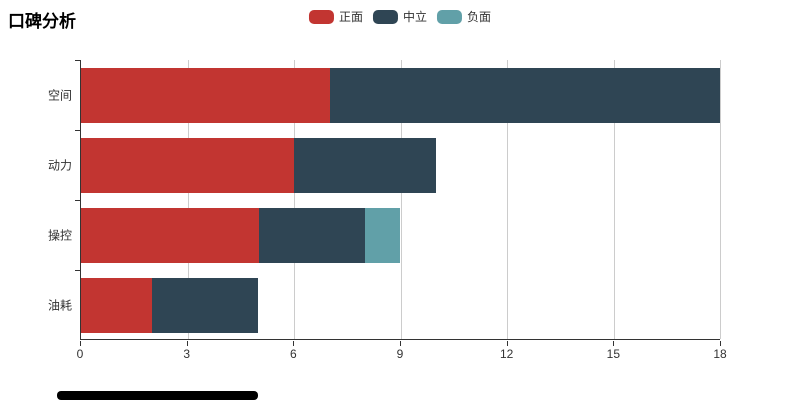  I want to click on x-axis-label: 3, so click(186, 354).